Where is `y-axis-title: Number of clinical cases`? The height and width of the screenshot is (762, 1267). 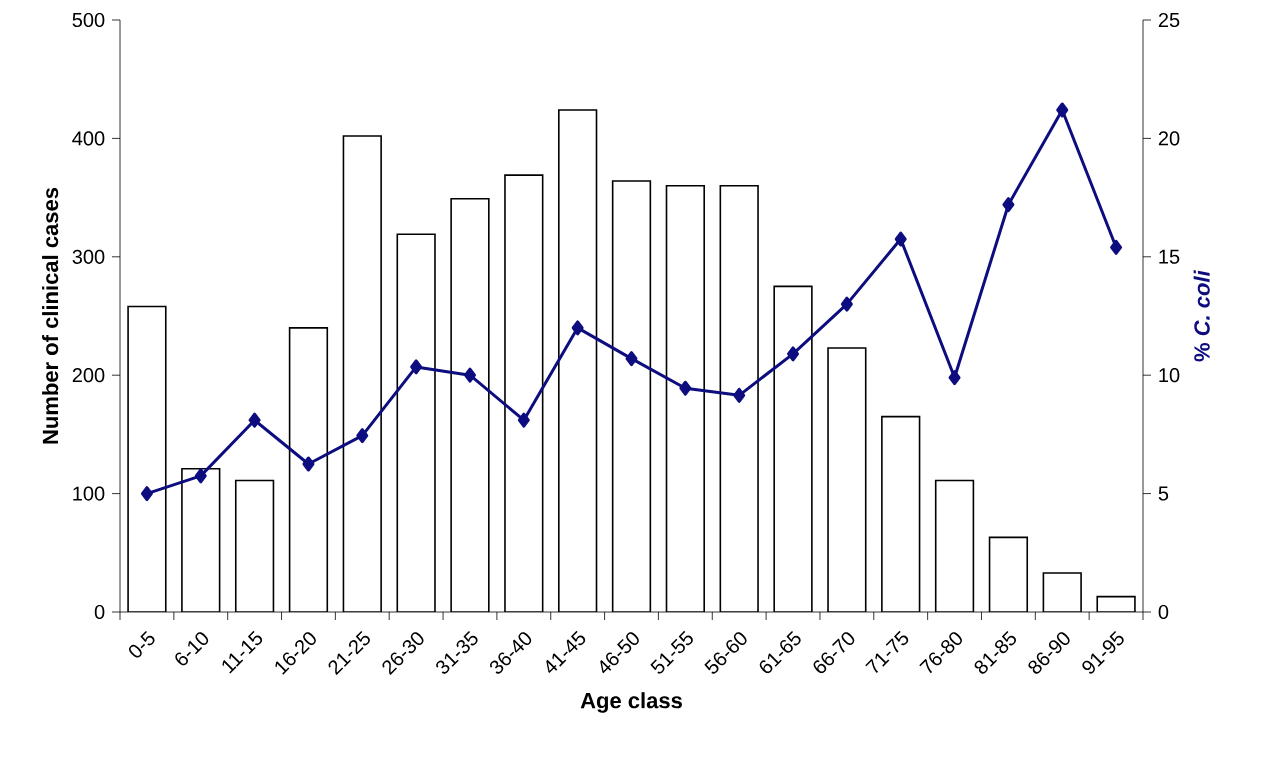
y-axis-title: Number of clinical cases is located at coordinates (50, 315).